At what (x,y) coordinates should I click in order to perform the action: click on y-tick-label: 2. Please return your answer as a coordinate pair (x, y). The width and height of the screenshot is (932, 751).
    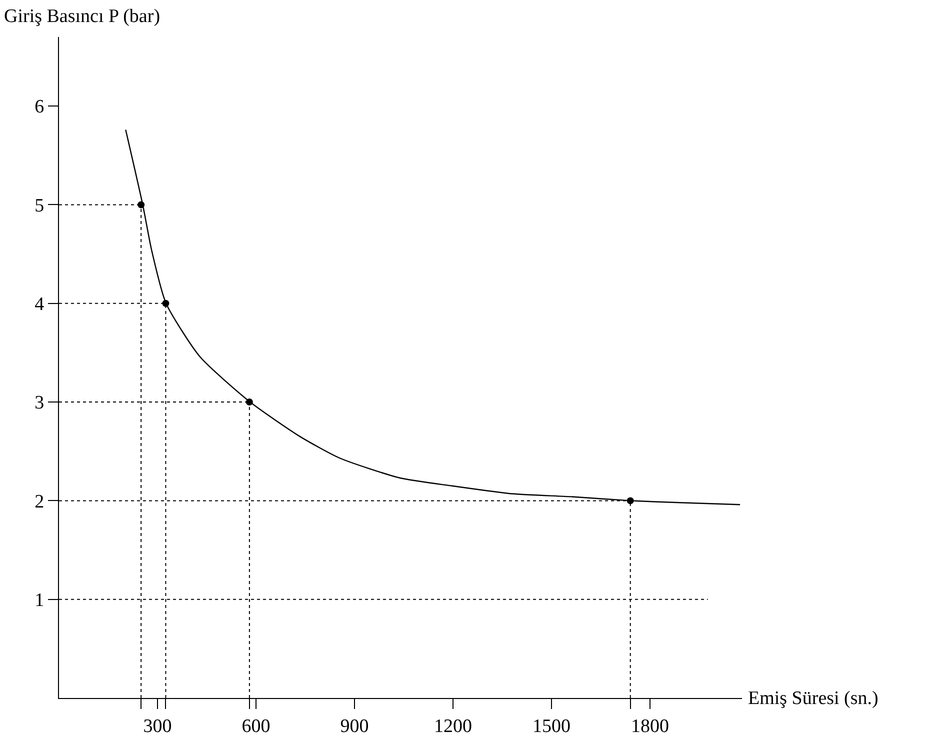
    Looking at the image, I should click on (39, 501).